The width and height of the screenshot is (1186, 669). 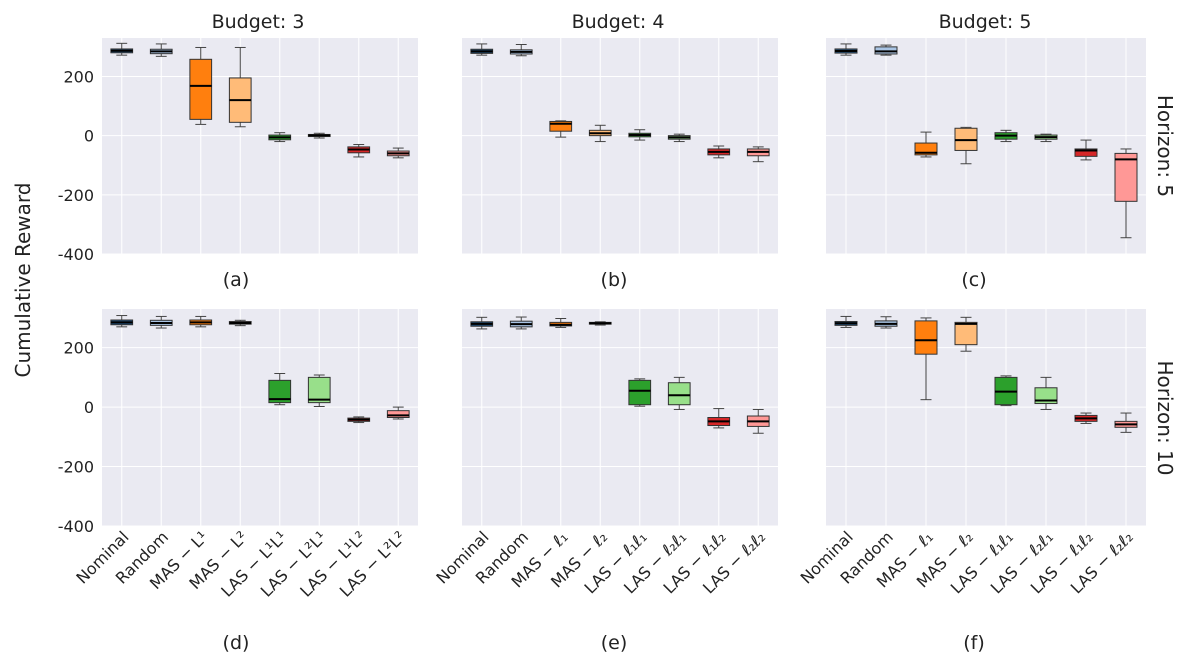 I want to click on panel-letter-a: (a), so click(x=236, y=280).